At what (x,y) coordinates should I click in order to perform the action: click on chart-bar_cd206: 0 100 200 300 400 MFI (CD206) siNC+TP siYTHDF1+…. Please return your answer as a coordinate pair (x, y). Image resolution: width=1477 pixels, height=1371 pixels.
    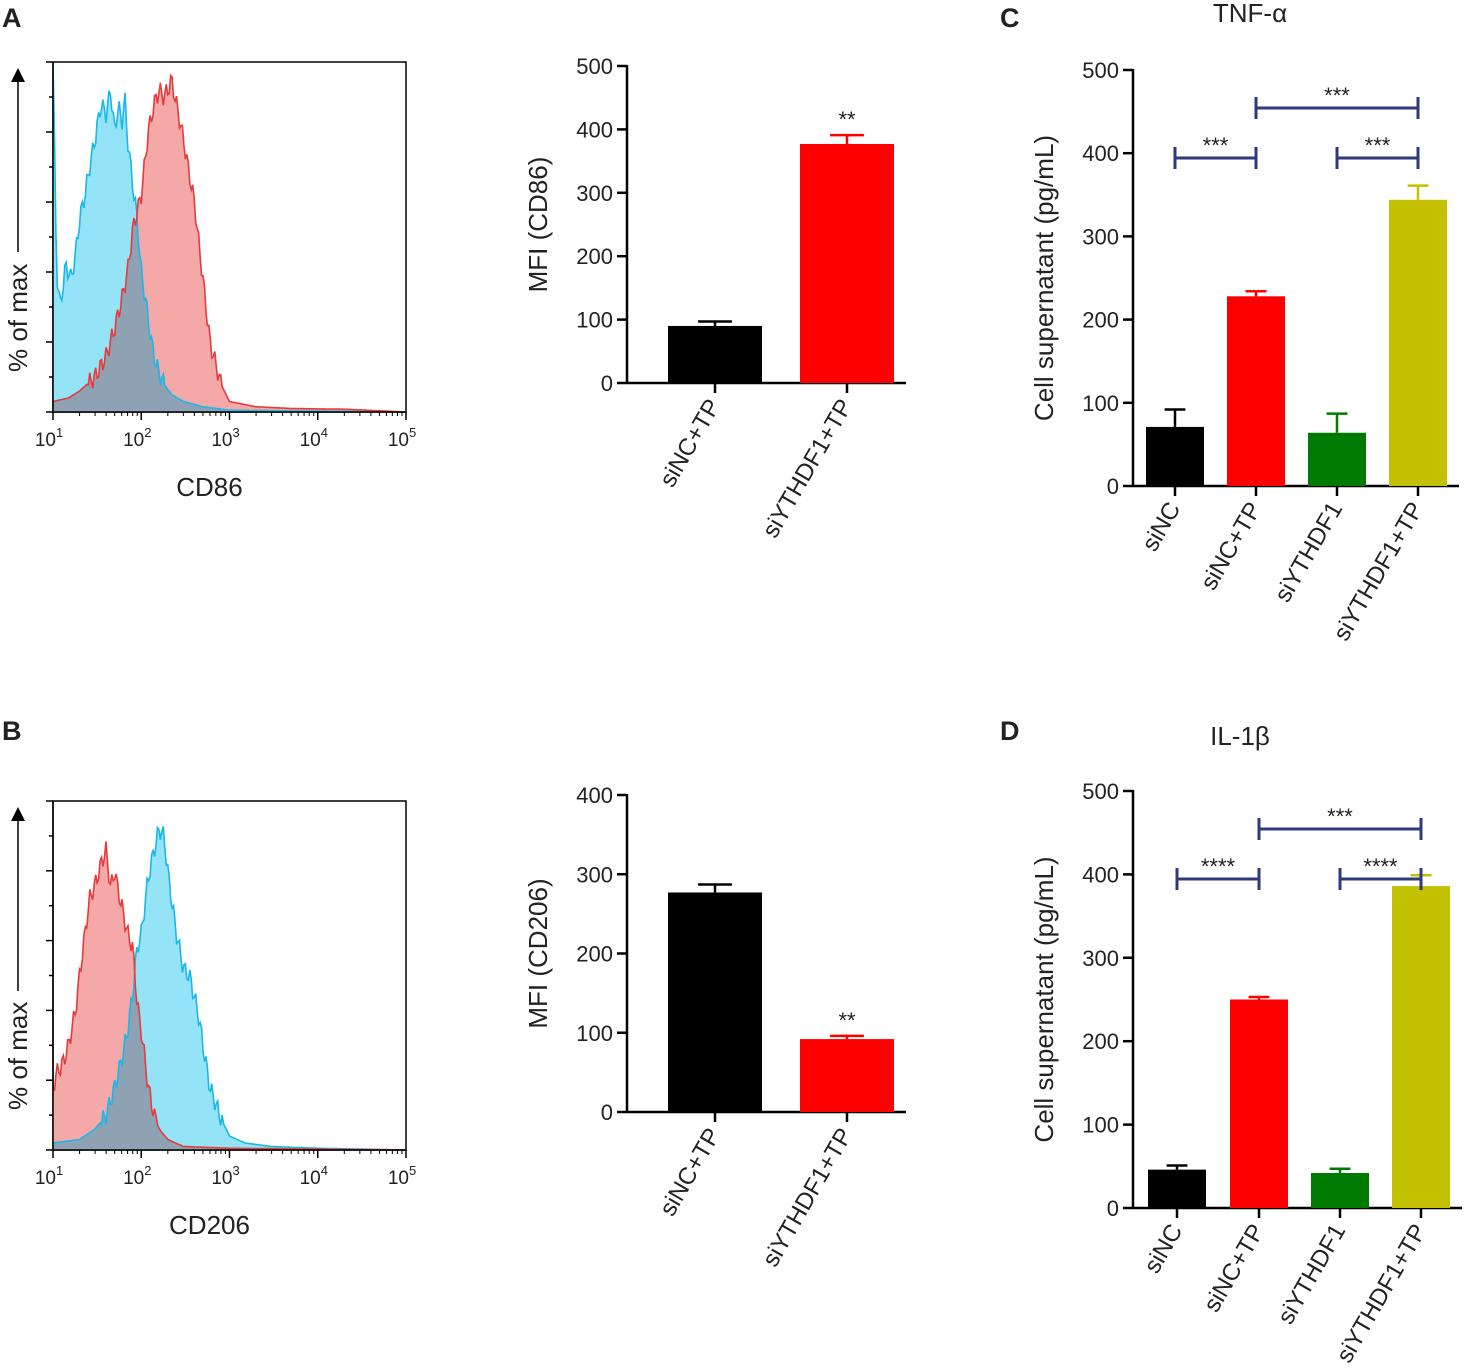
    Looking at the image, I should click on (714, 1027).